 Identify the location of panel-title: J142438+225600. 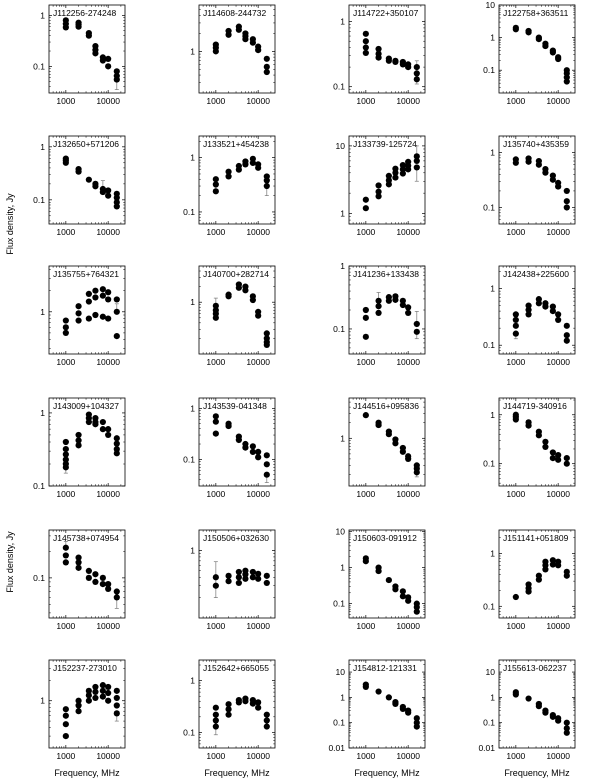
(536, 274).